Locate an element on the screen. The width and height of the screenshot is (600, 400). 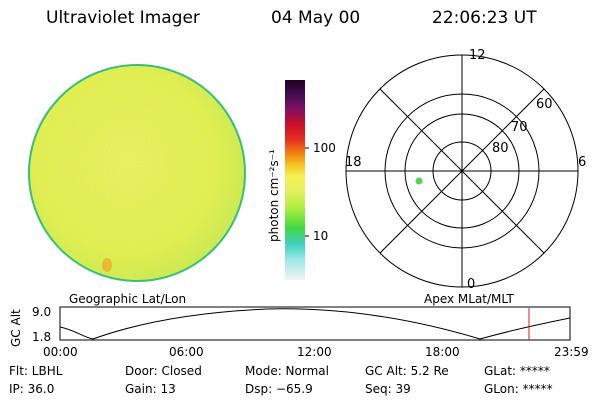
colorbar-tick-10: 10 is located at coordinates (321, 236).